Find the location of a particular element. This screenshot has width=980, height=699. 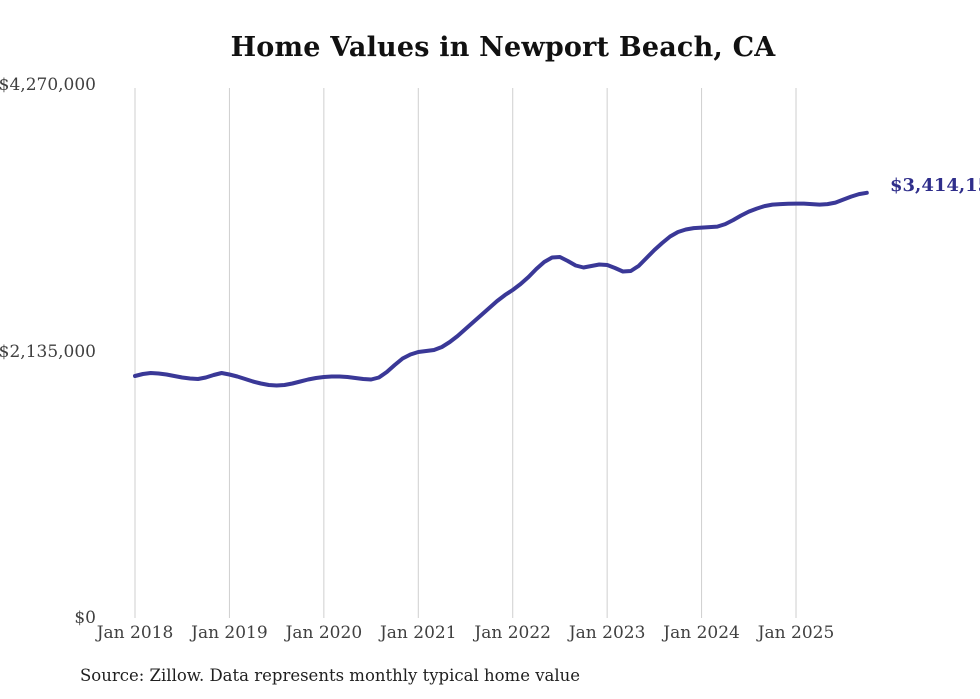

x-tick-label: Jan 2020 is located at coordinates (324, 633).